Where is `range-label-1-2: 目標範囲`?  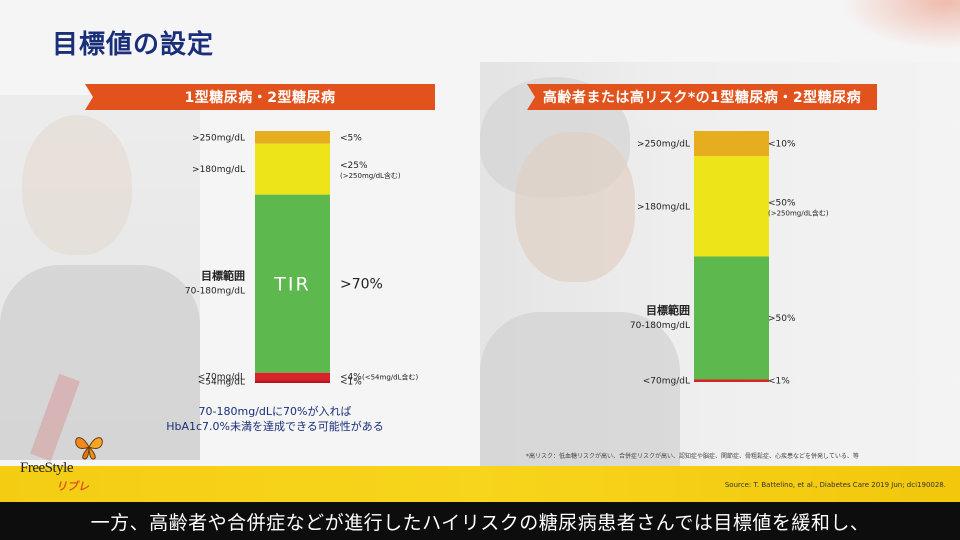 range-label-1-2: 目標範囲 is located at coordinates (668, 310).